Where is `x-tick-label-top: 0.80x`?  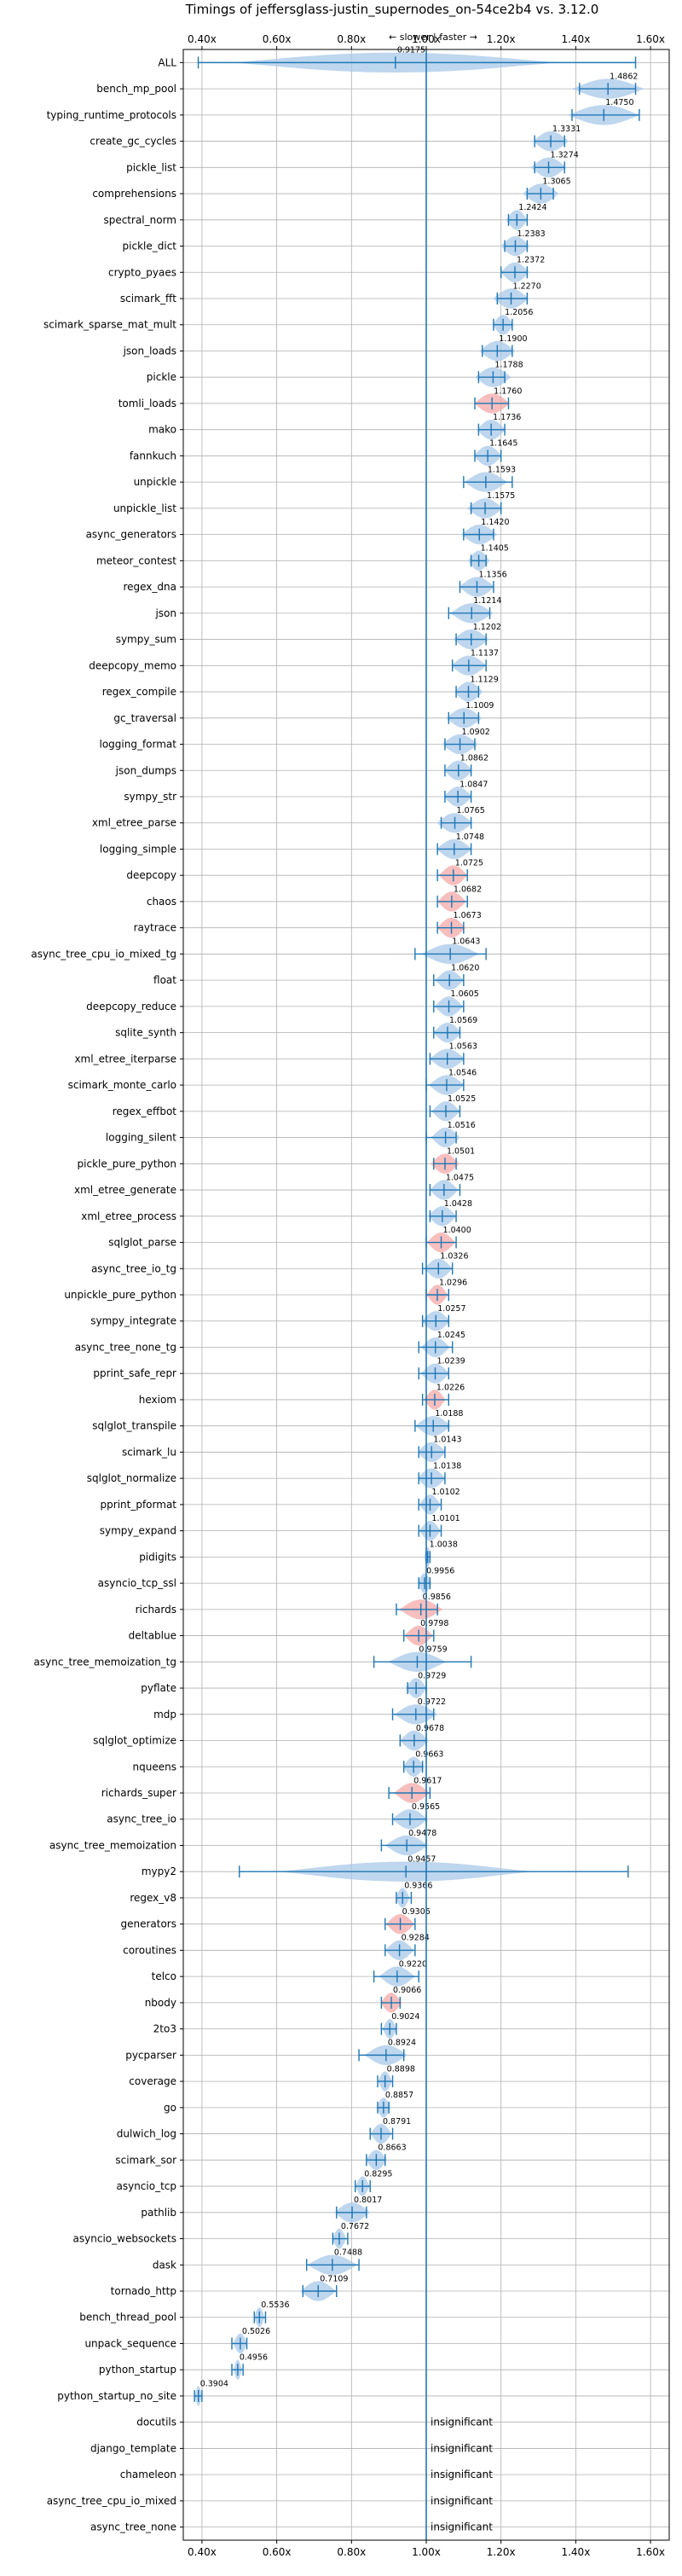
x-tick-label-top: 0.80x is located at coordinates (351, 39).